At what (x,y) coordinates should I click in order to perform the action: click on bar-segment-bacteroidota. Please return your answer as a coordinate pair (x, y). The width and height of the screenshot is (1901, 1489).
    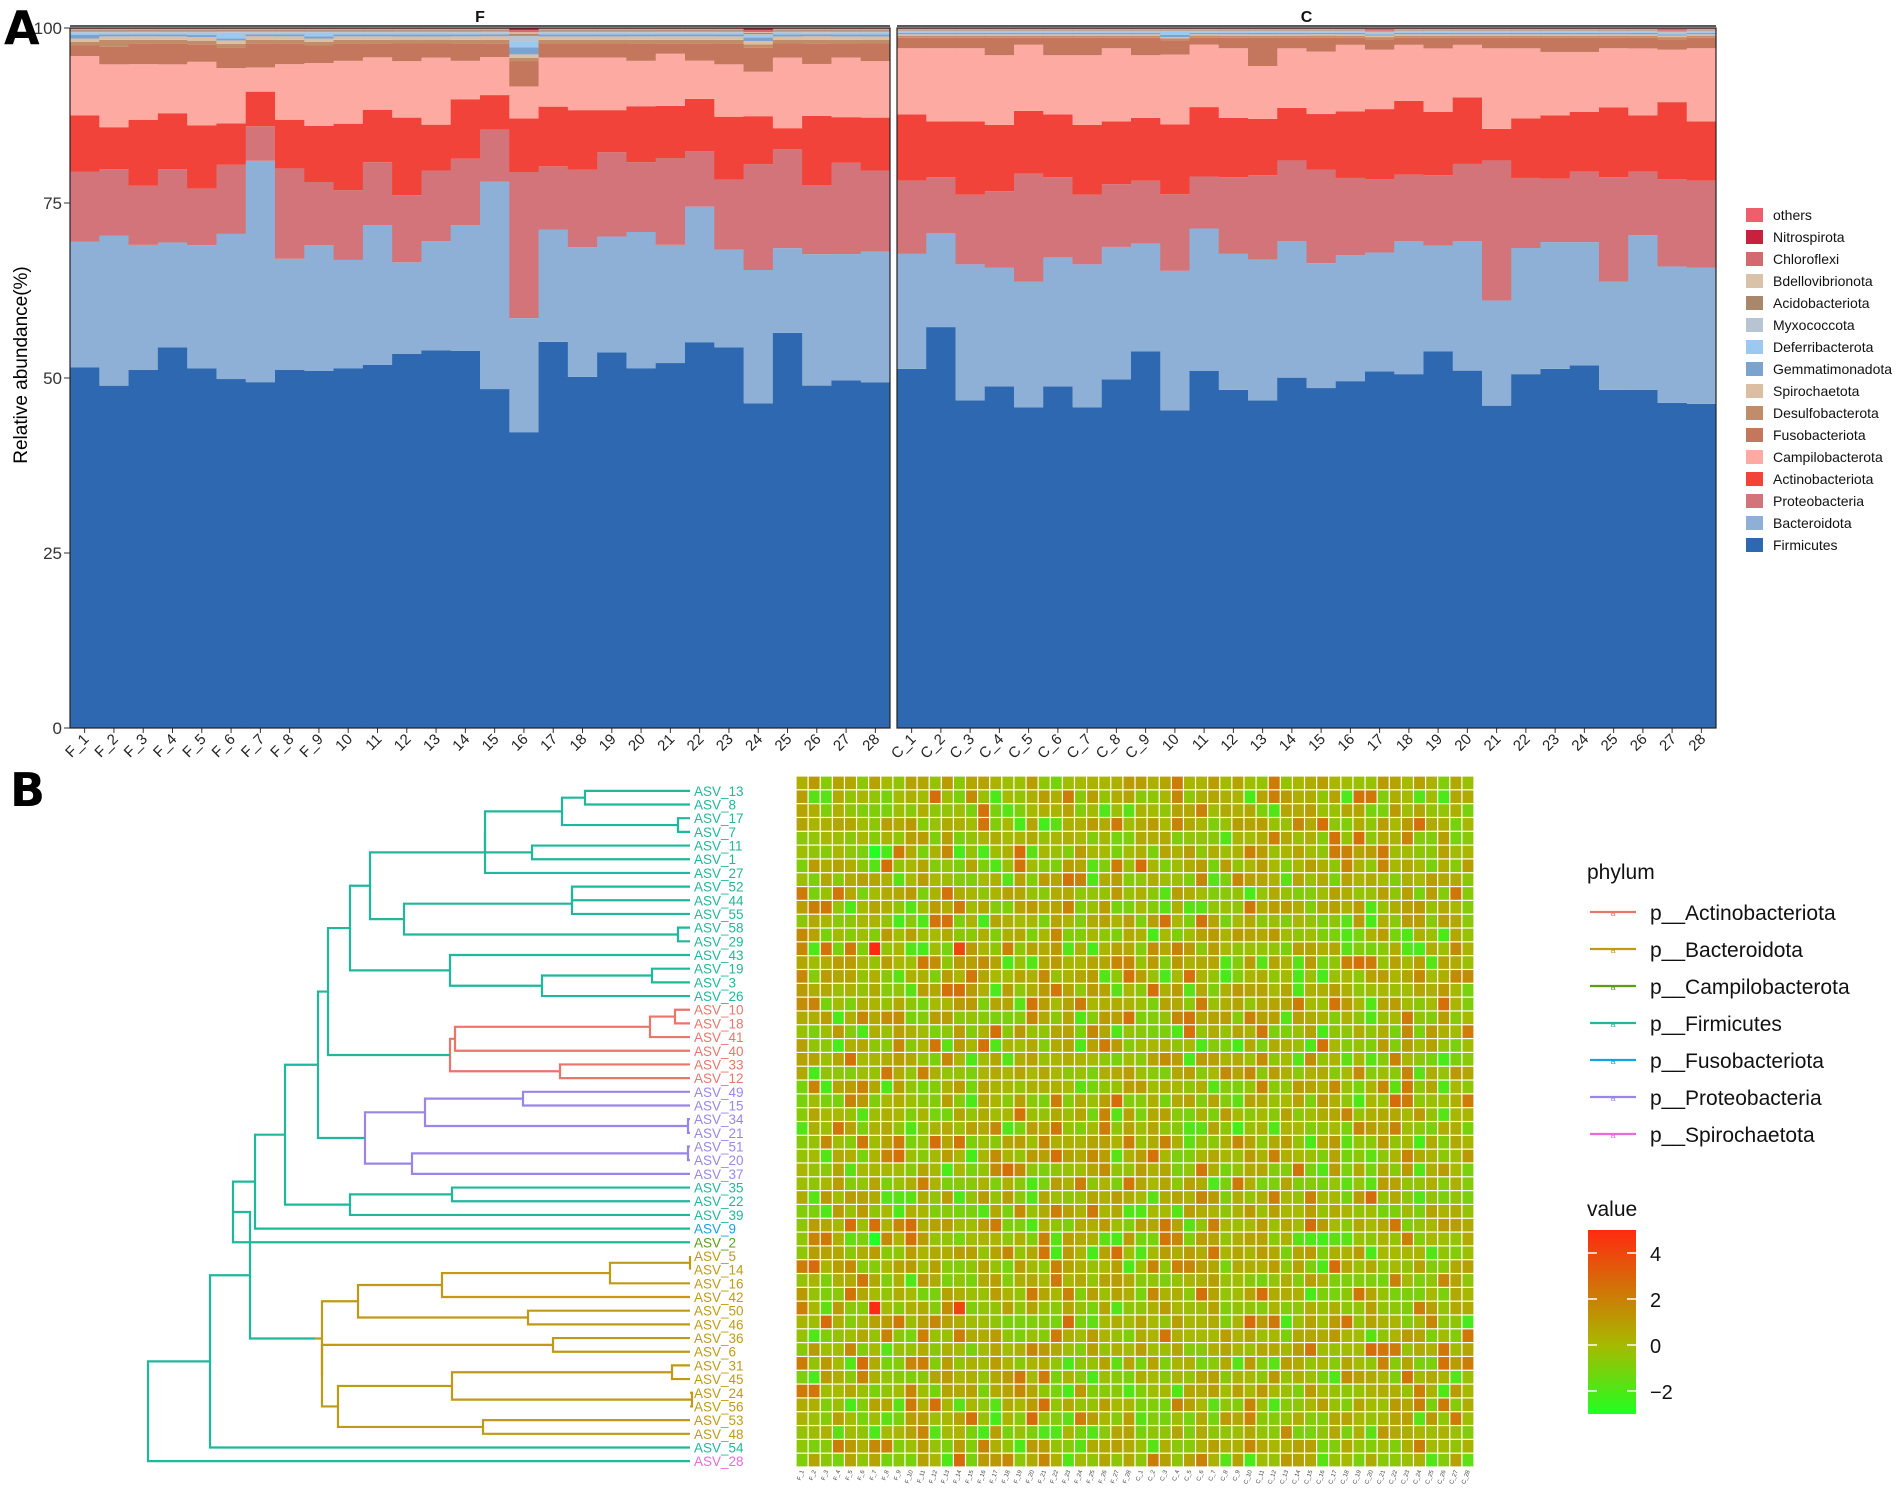
    Looking at the image, I should click on (641, 300).